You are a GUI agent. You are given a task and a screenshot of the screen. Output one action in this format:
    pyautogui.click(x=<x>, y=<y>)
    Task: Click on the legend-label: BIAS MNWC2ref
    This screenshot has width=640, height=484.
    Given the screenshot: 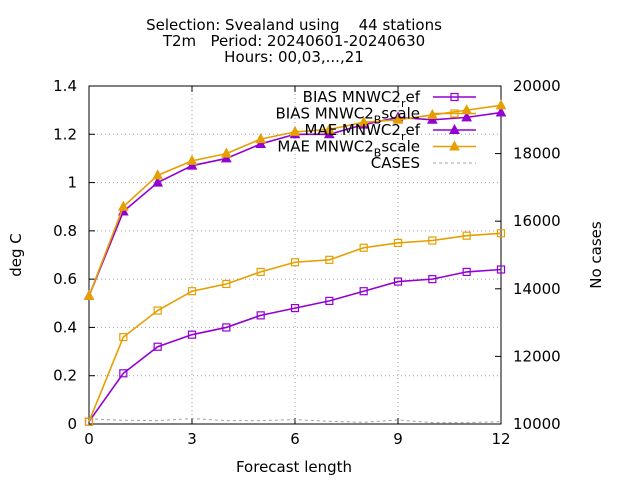 What is the action you would take?
    pyautogui.click(x=362, y=99)
    